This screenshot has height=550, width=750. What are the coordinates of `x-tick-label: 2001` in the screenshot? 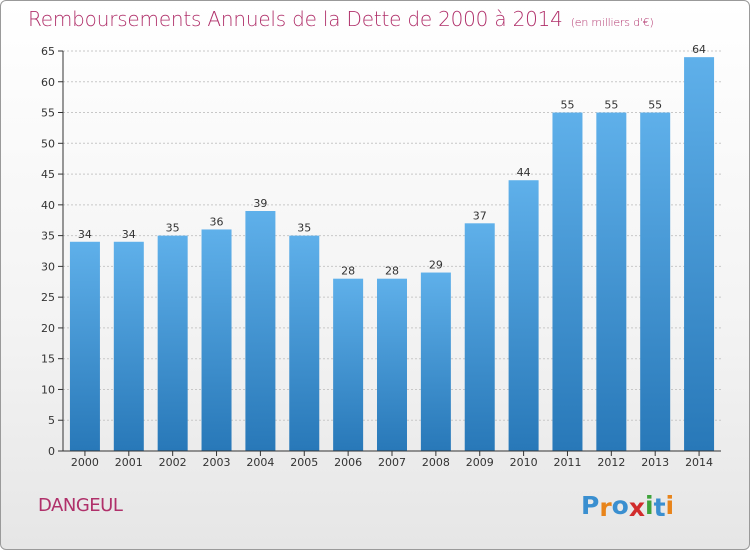 It's located at (129, 462).